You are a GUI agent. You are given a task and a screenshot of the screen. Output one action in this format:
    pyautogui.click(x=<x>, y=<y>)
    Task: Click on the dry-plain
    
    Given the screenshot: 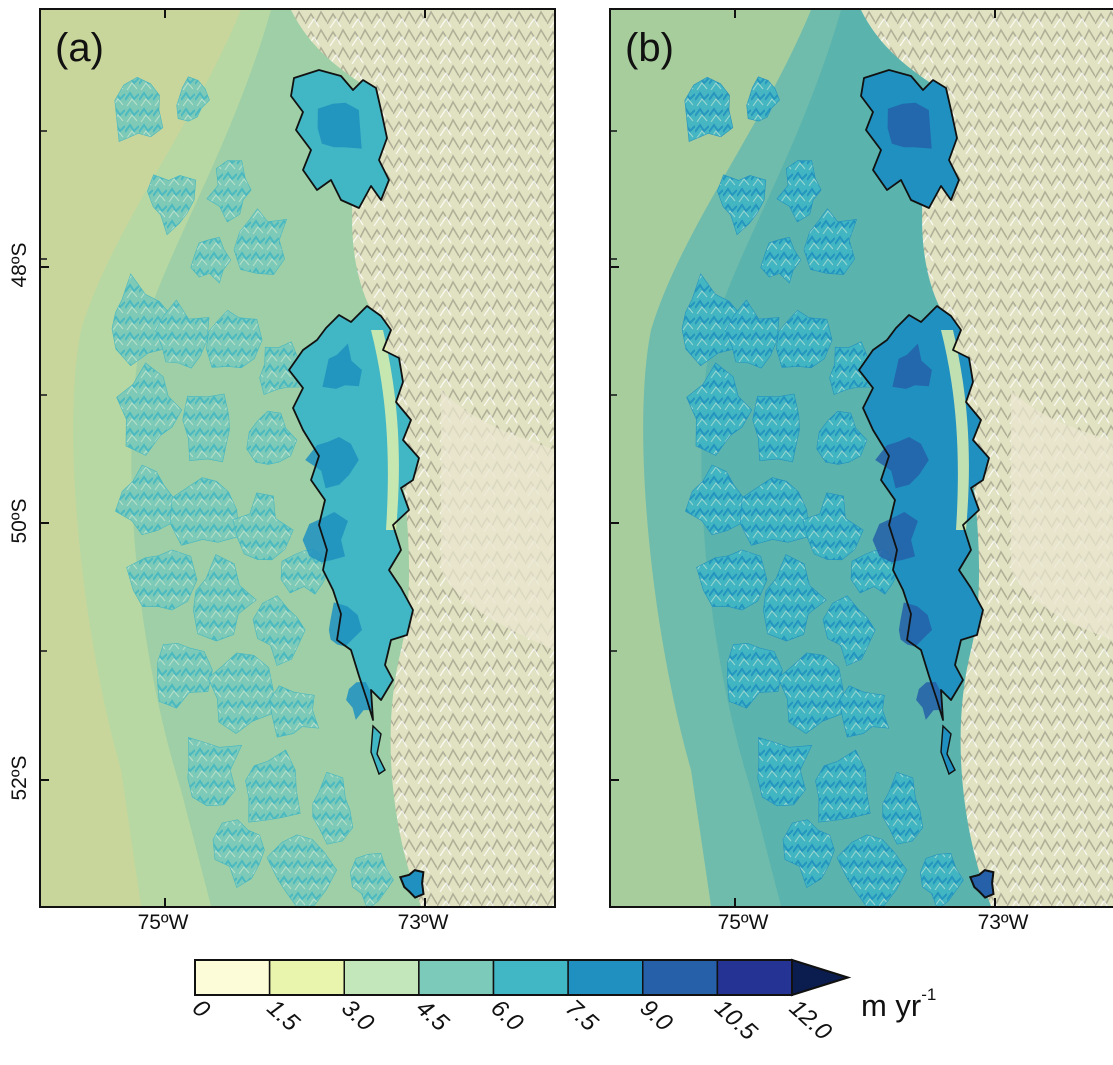 What is the action you would take?
    pyautogui.click(x=497, y=520)
    